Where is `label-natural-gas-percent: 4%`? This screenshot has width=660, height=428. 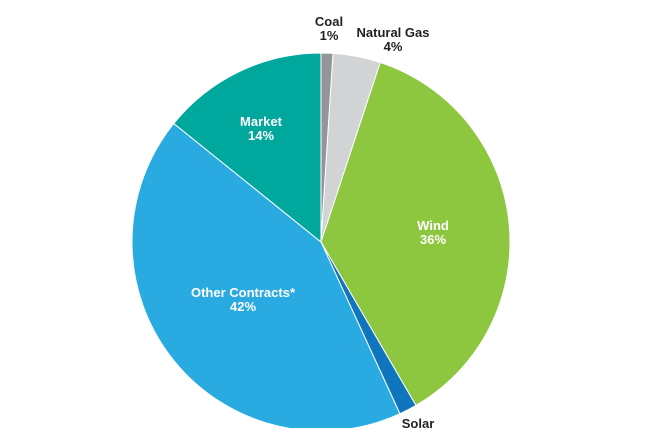 label-natural-gas-percent: 4% is located at coordinates (393, 46).